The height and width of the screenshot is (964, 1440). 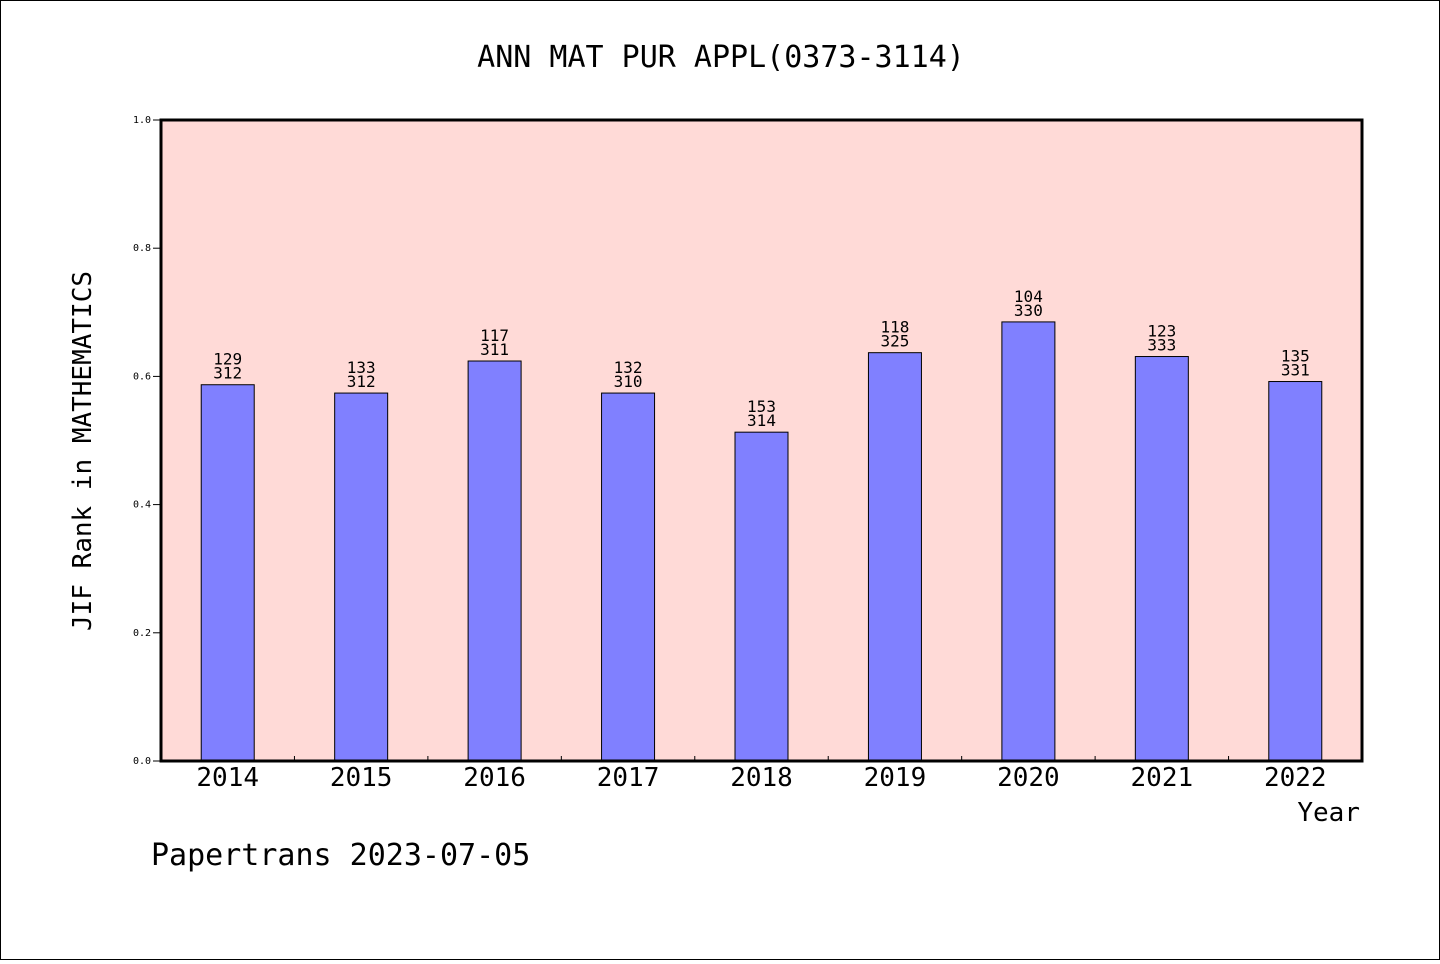 What do you see at coordinates (142, 248) in the screenshot?
I see `y-tick-label: 0.8` at bounding box center [142, 248].